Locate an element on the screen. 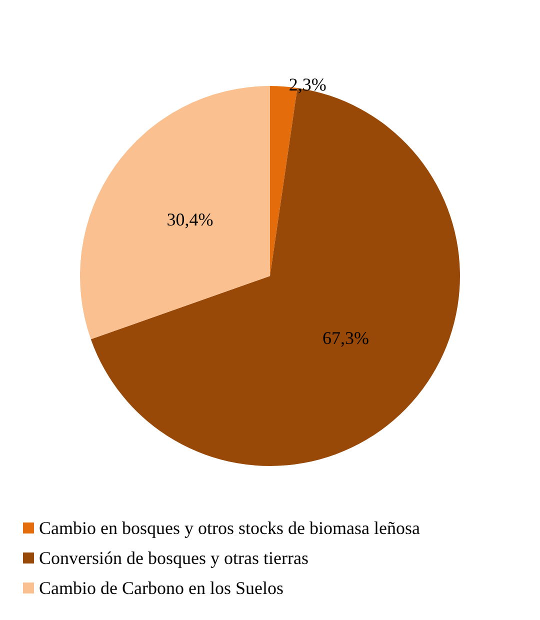 Image resolution: width=540 pixels, height=620 pixels. legend-label: Conversión de bosques y otras tierras is located at coordinates (173, 558).